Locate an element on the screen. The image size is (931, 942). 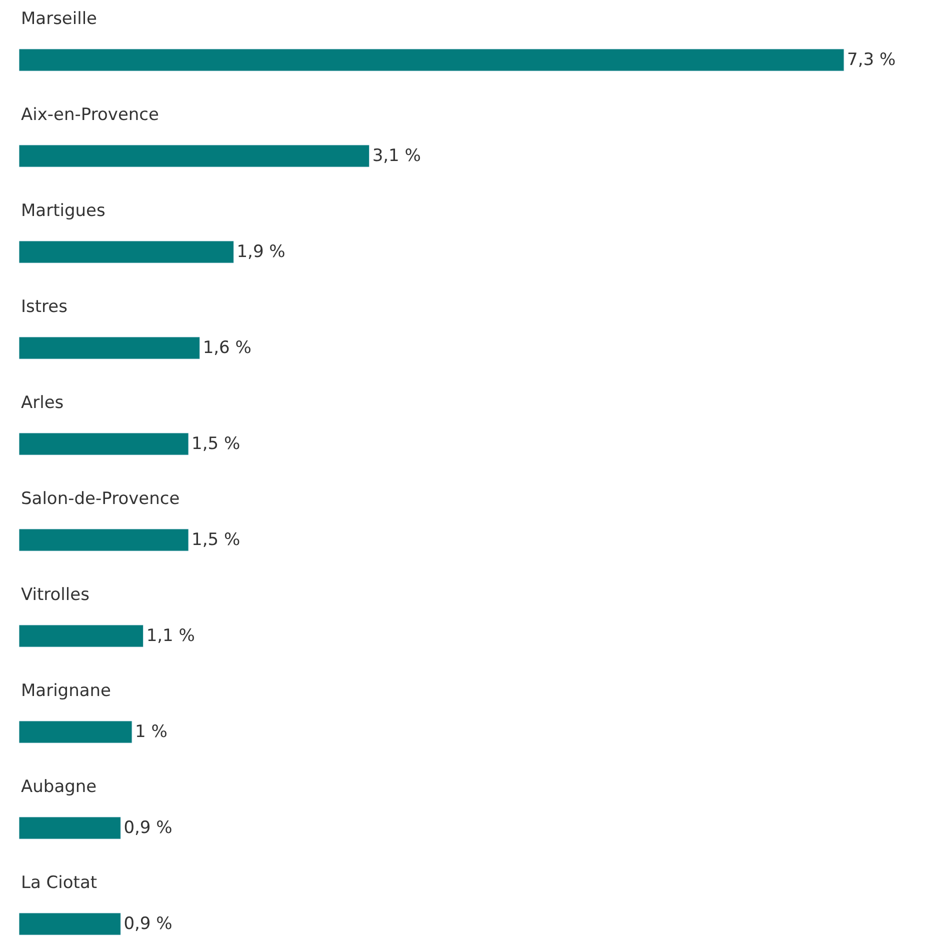
y-tick-label: Istres is located at coordinates (44, 307).